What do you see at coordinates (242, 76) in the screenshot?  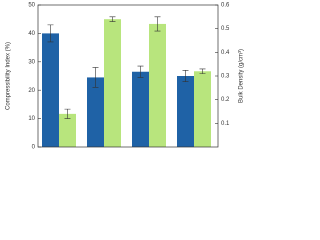 I see `y2-axis-label: Bulk Density (g/cm³)` at bounding box center [242, 76].